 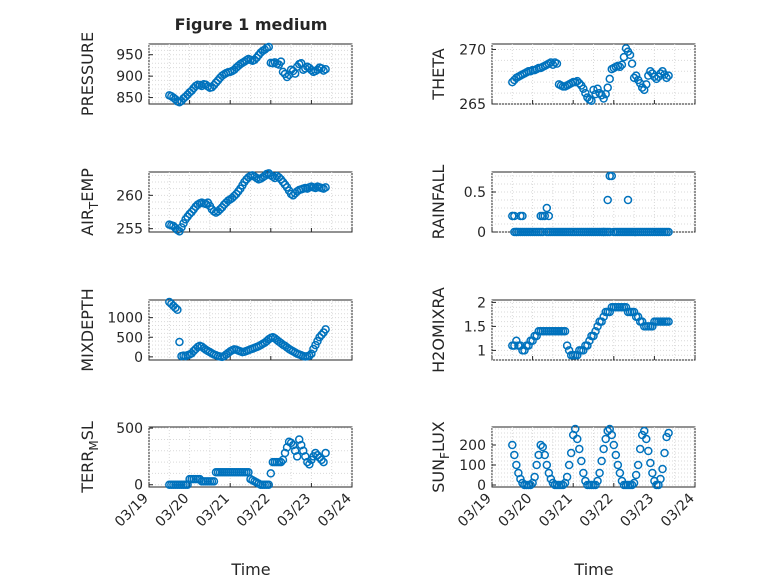 What do you see at coordinates (129, 77) in the screenshot?
I see `y-tick-label: 900` at bounding box center [129, 77].